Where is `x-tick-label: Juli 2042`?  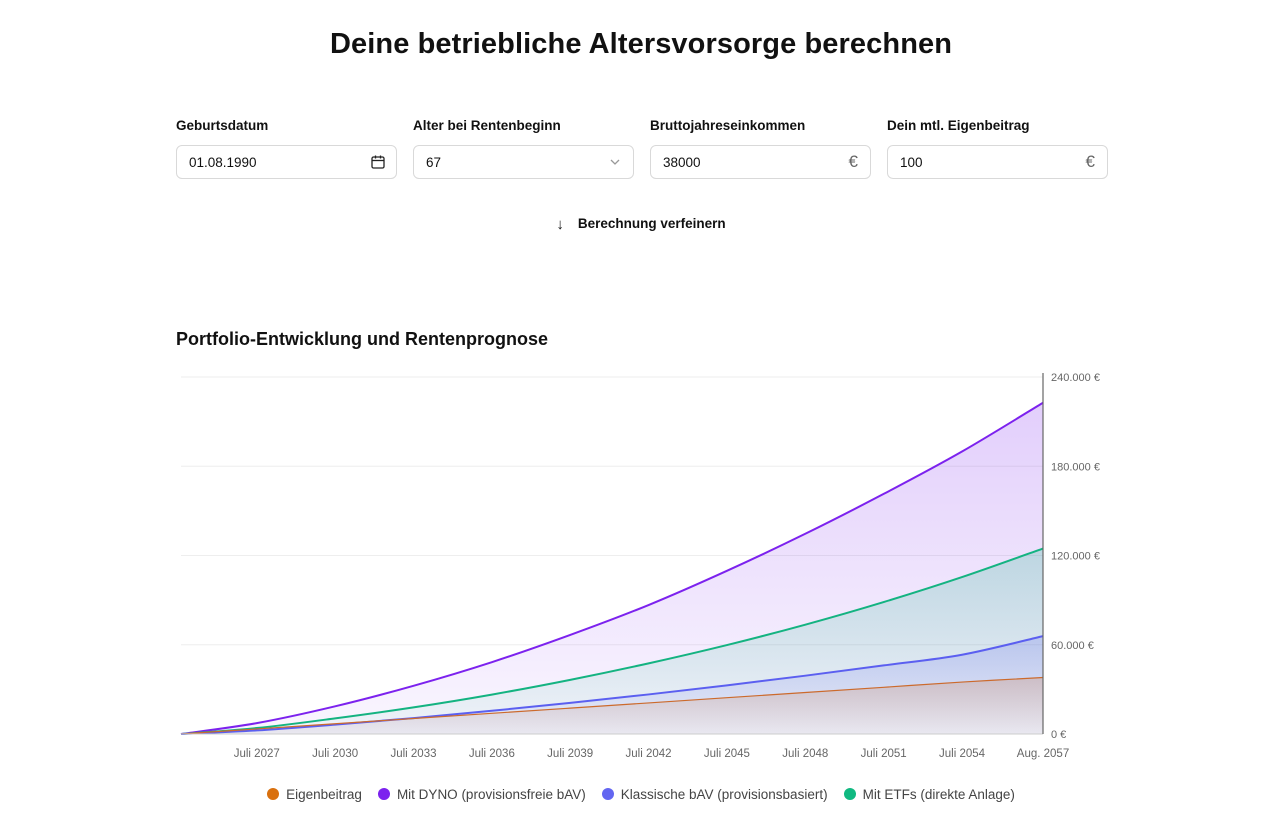 x-tick-label: Juli 2042 is located at coordinates (649, 754).